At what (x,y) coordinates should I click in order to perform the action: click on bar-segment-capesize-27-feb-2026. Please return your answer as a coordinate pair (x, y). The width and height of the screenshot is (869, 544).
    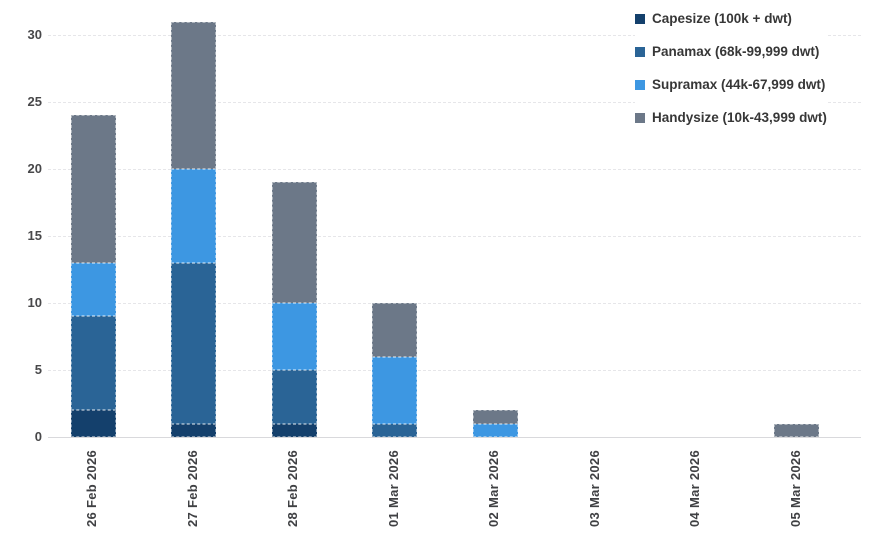
    Looking at the image, I should click on (193, 430).